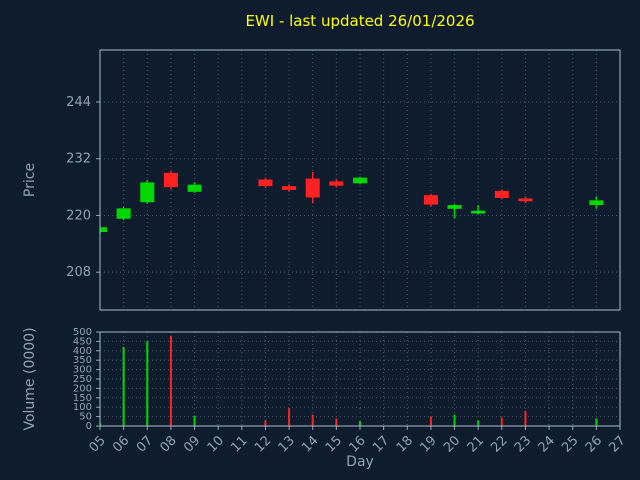  I want to click on day-axis-label: Day, so click(360, 462).